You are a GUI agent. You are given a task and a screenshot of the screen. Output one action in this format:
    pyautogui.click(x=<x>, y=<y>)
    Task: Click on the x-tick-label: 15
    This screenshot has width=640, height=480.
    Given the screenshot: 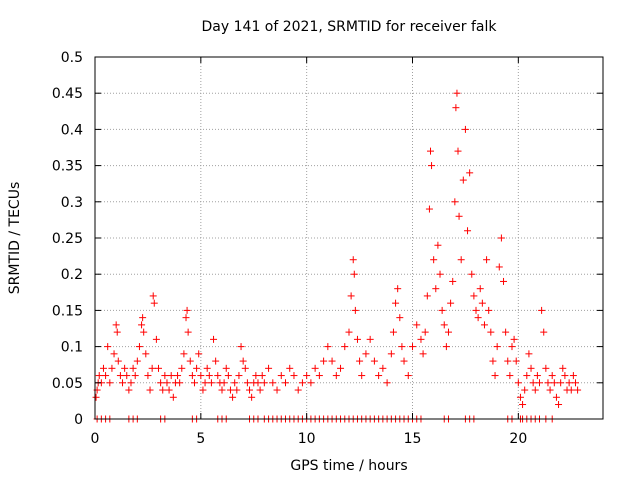 What is the action you would take?
    pyautogui.click(x=413, y=439)
    